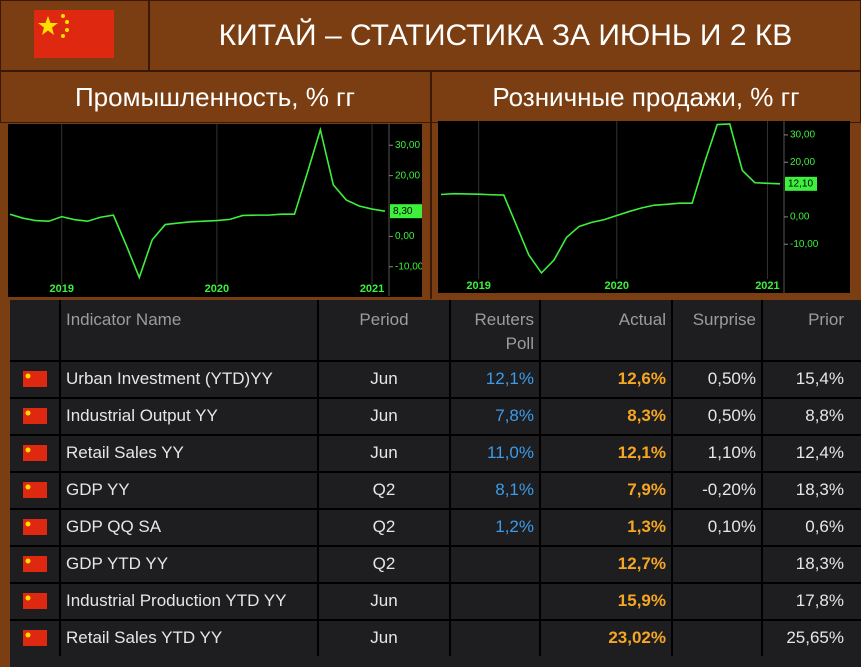 The width and height of the screenshot is (861, 667). I want to click on chart: 2019 2020 2021 30,00 20,00 0,00 -10,00 8,30, so click(215, 210).